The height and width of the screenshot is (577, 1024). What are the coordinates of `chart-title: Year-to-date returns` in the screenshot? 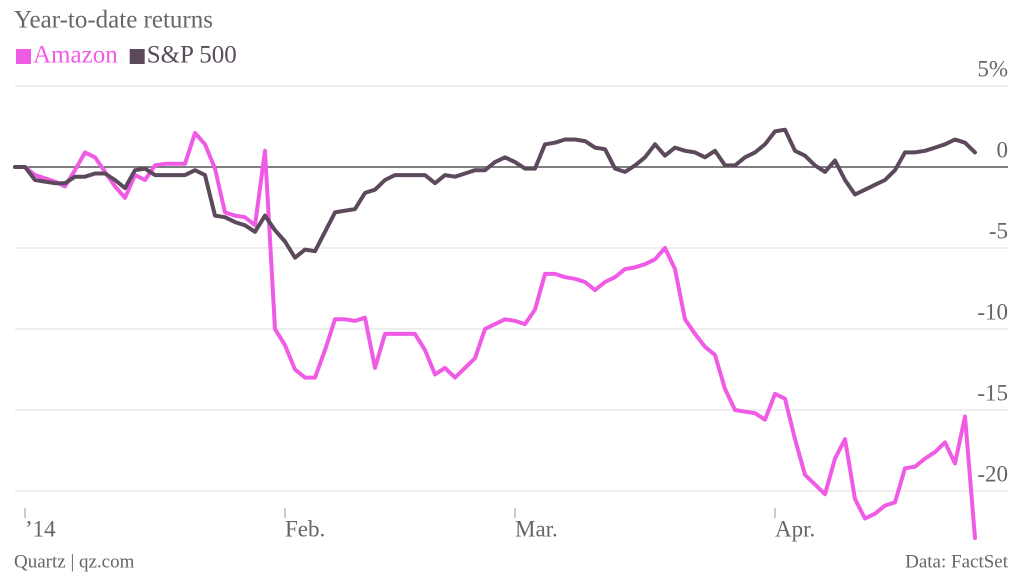 It's located at (113, 20).